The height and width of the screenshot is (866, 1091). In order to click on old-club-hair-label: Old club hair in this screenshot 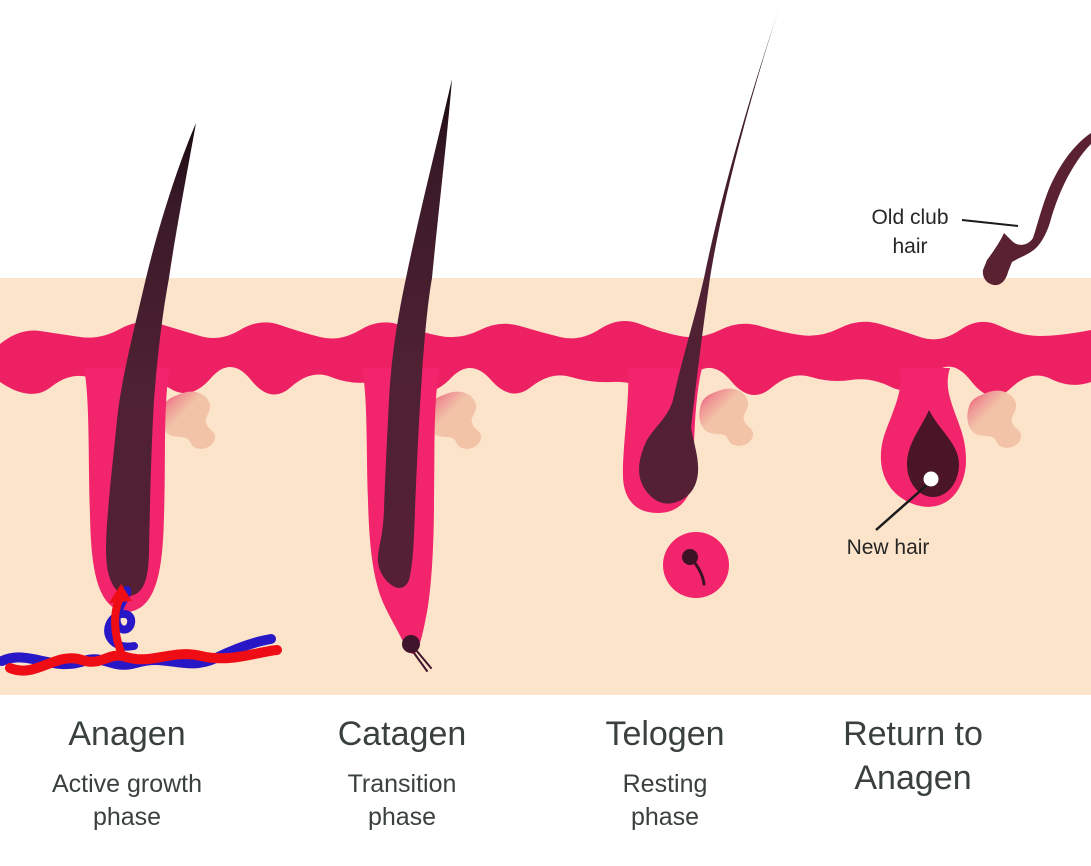, I will do `click(910, 232)`.